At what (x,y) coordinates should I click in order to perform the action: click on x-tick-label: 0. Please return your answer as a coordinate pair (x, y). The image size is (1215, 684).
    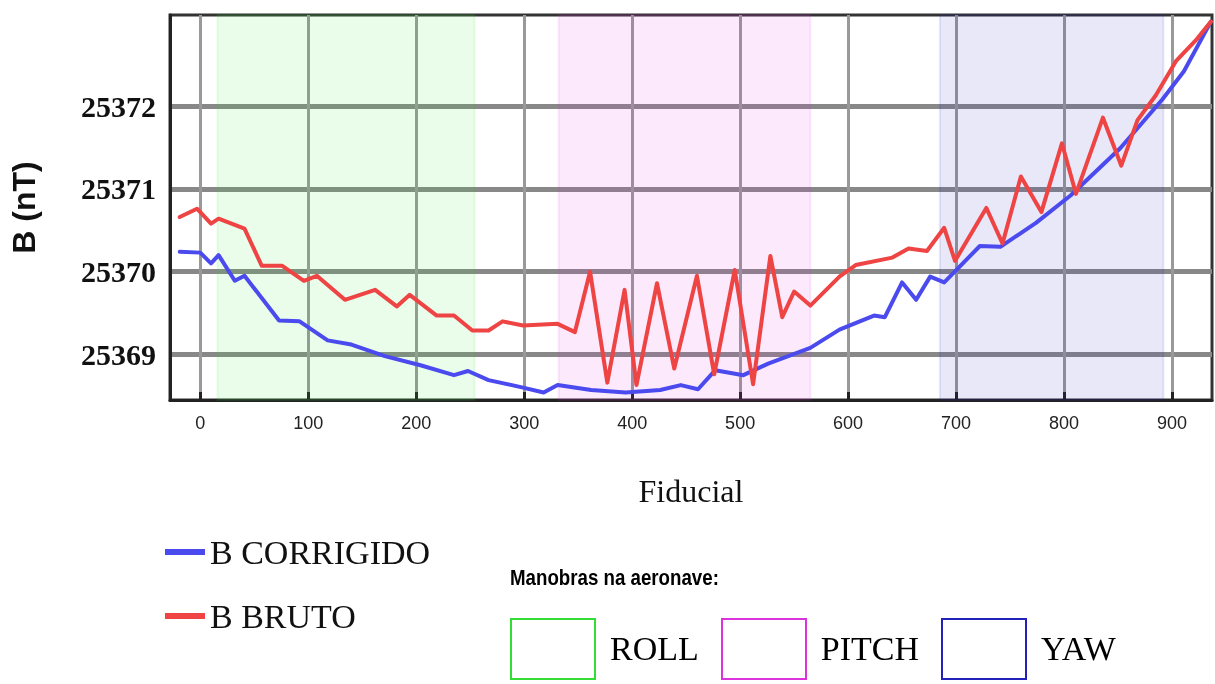
    Looking at the image, I should click on (200, 423).